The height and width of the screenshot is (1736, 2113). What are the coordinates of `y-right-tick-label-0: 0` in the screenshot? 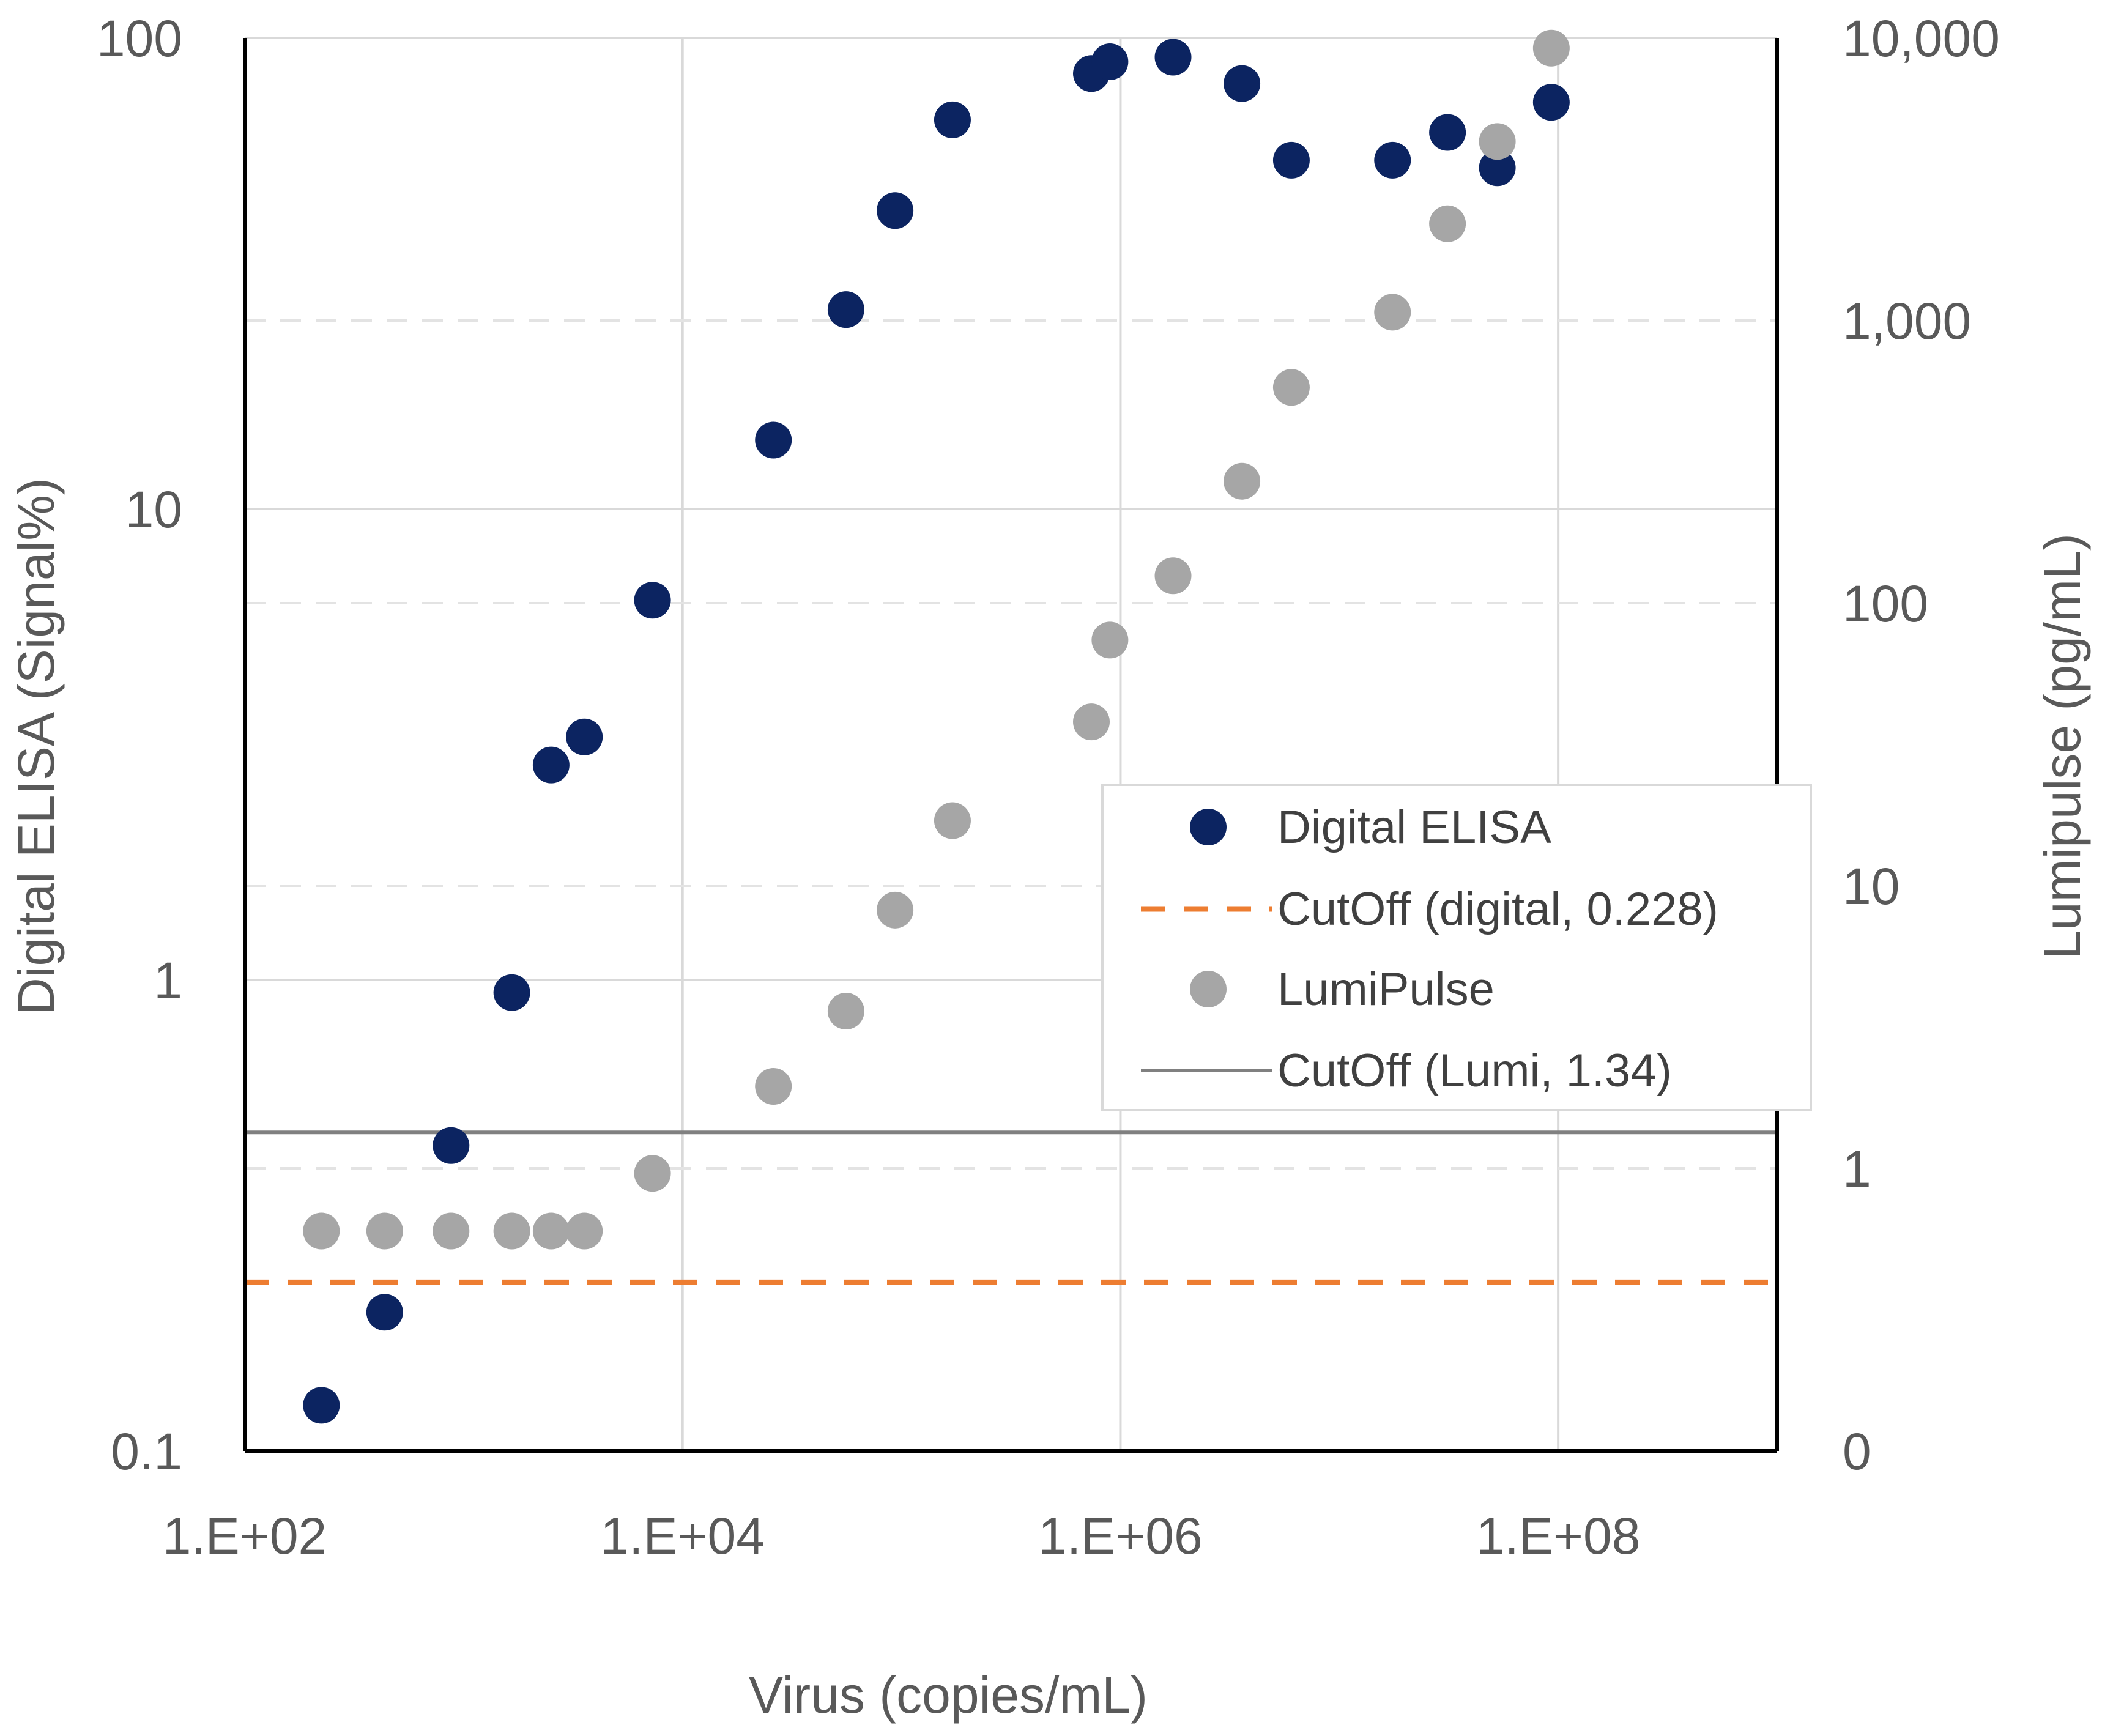 It's located at (1857, 1451).